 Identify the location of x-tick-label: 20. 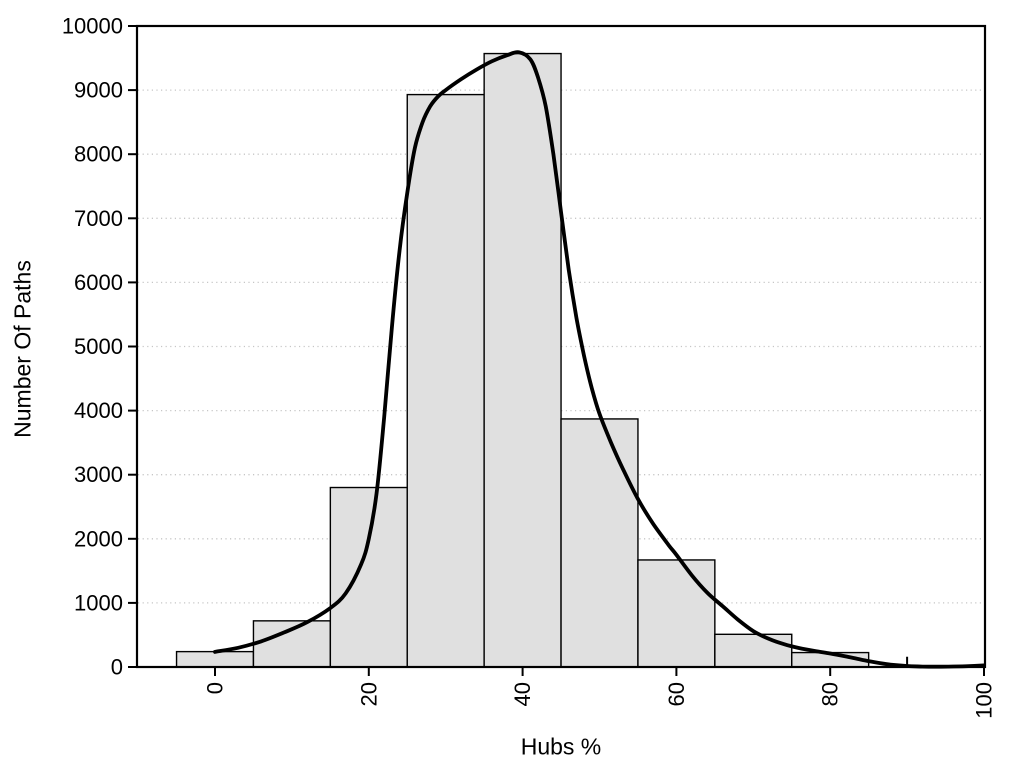
(368, 694).